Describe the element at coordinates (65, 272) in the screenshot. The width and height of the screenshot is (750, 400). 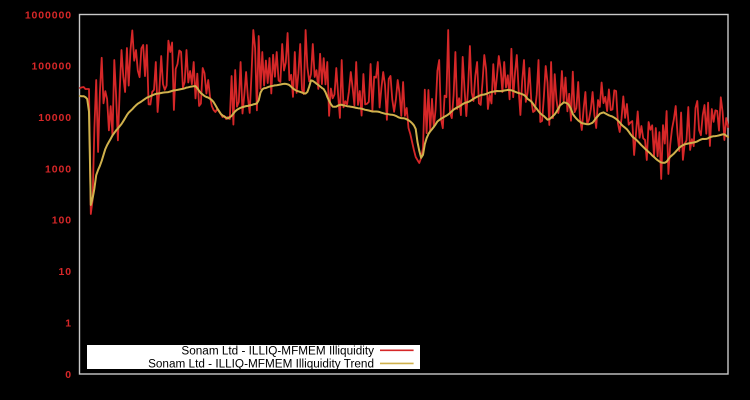
I see `svg-text: 10` at that location.